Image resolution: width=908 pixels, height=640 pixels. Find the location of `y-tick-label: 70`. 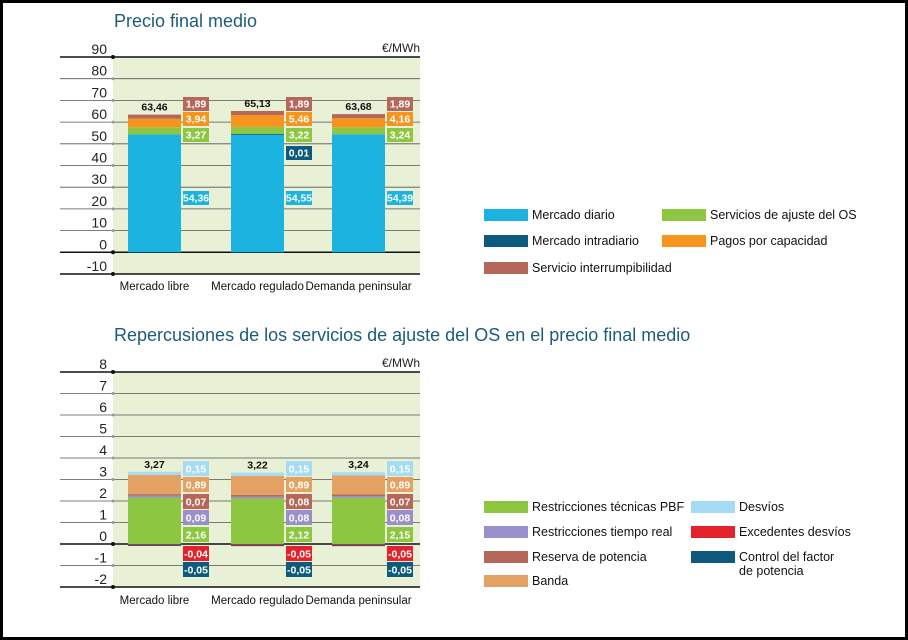

y-tick-label: 70 is located at coordinates (99, 92).